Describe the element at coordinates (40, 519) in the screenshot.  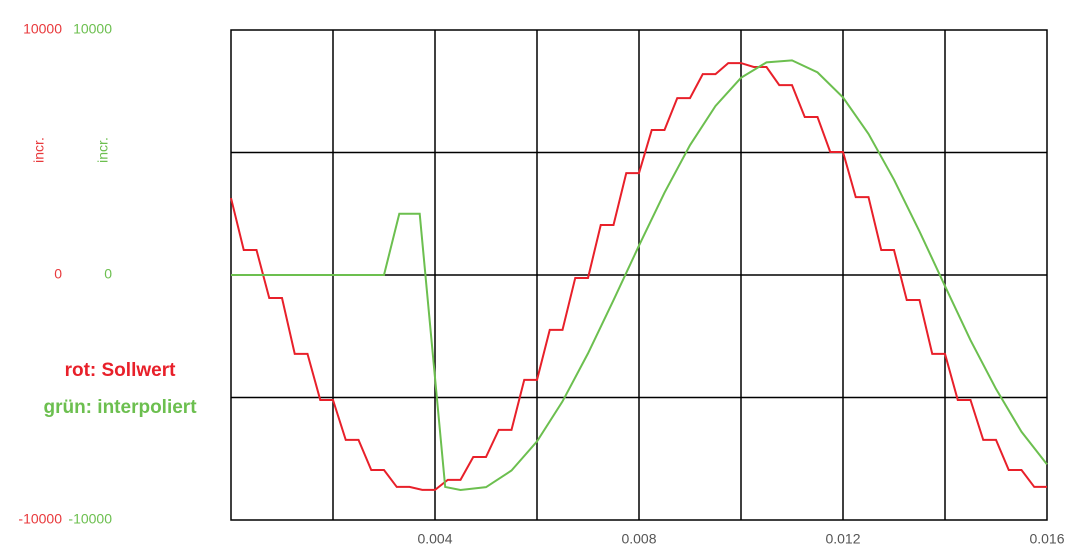
I see `y-tick-label: -10000` at that location.